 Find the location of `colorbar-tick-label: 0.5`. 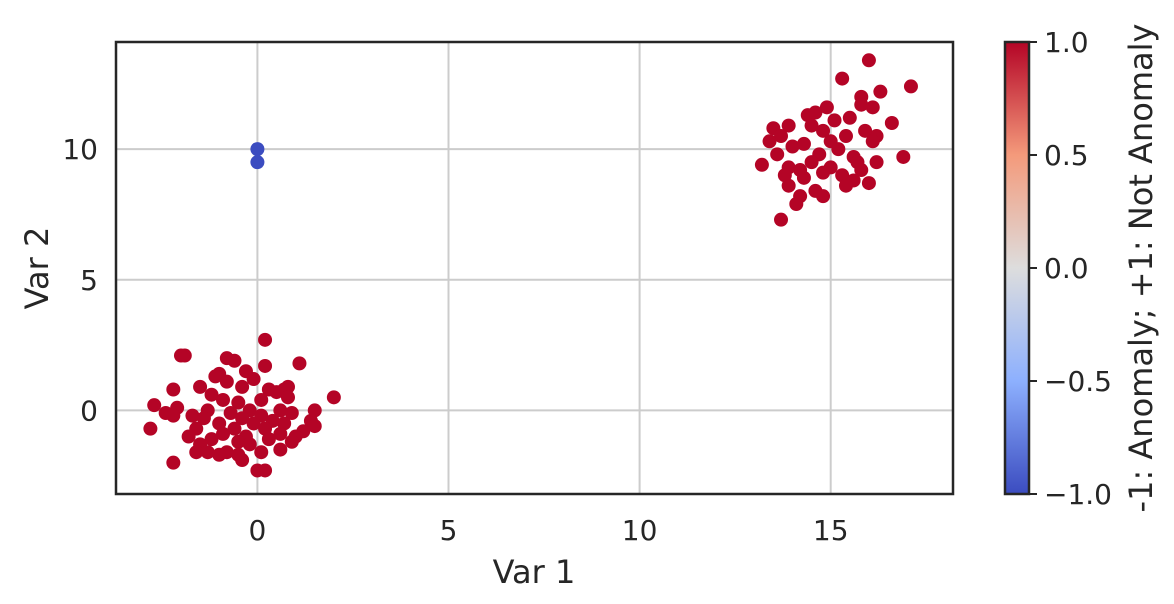

colorbar-tick-label: 0.5 is located at coordinates (1066, 155).